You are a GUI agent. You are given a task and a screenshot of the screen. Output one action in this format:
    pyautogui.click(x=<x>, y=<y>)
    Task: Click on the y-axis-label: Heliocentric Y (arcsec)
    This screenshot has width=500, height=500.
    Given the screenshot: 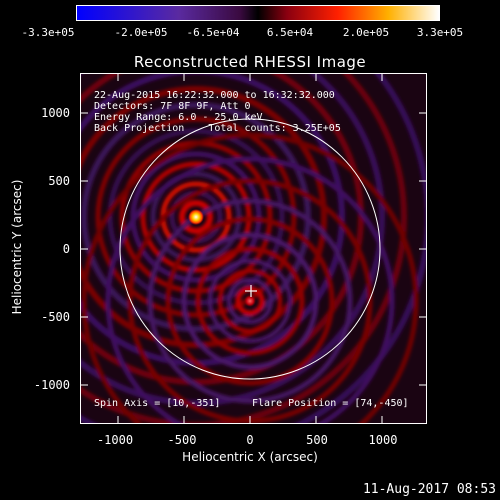 What is the action you would take?
    pyautogui.click(x=17, y=247)
    